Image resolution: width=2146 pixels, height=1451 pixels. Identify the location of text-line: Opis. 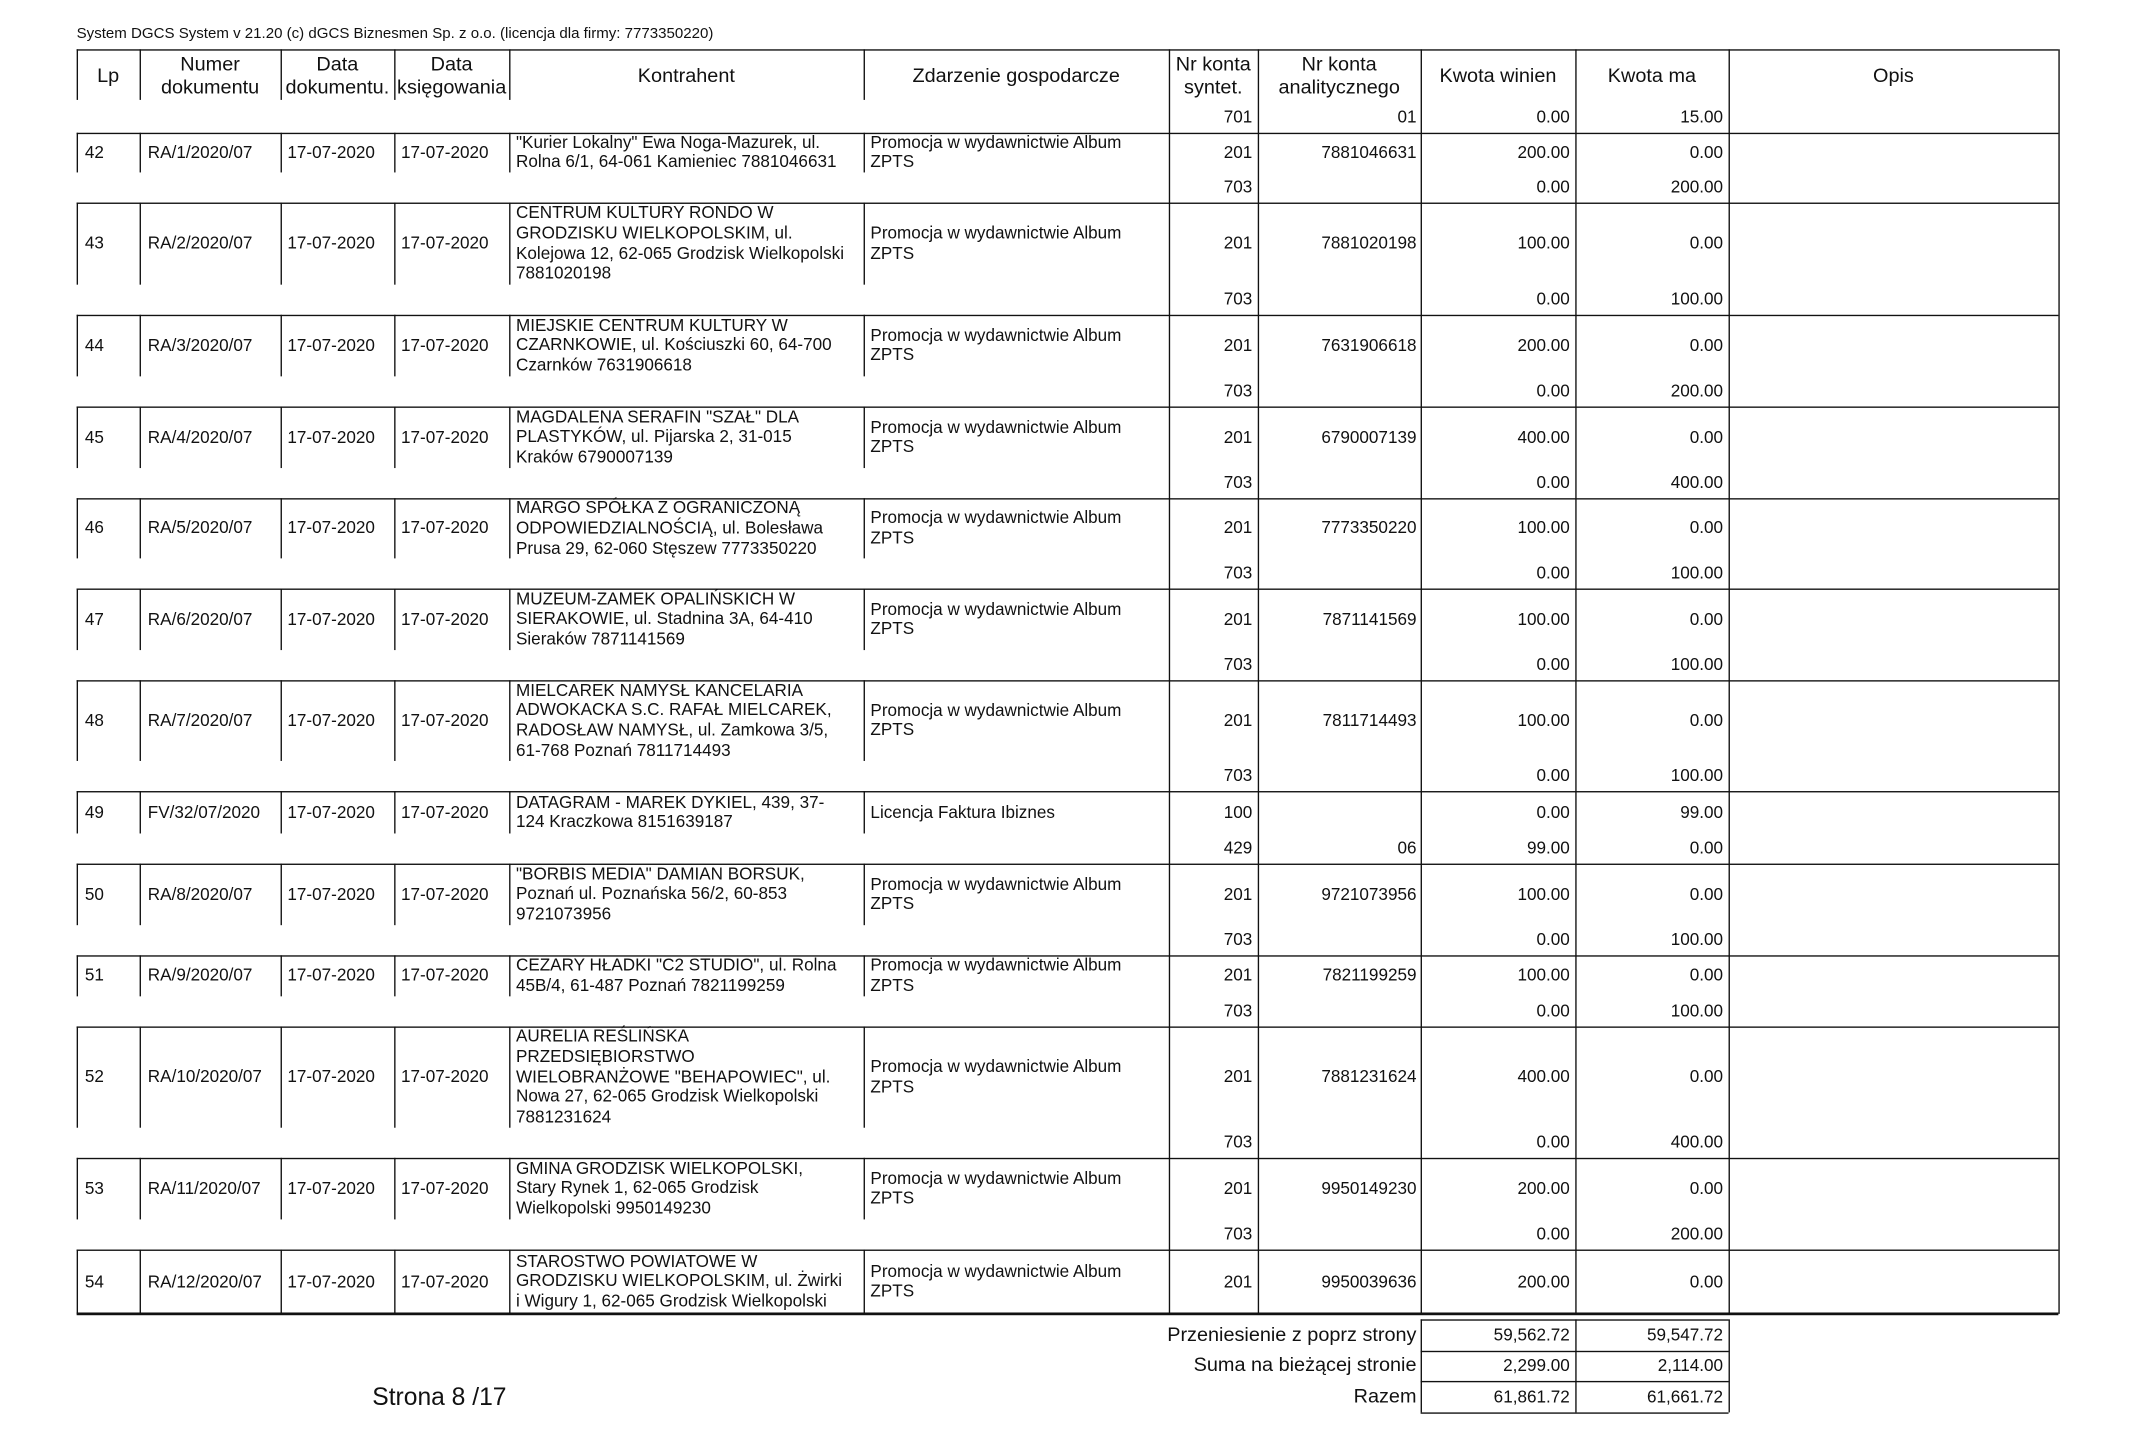
(1893, 76).